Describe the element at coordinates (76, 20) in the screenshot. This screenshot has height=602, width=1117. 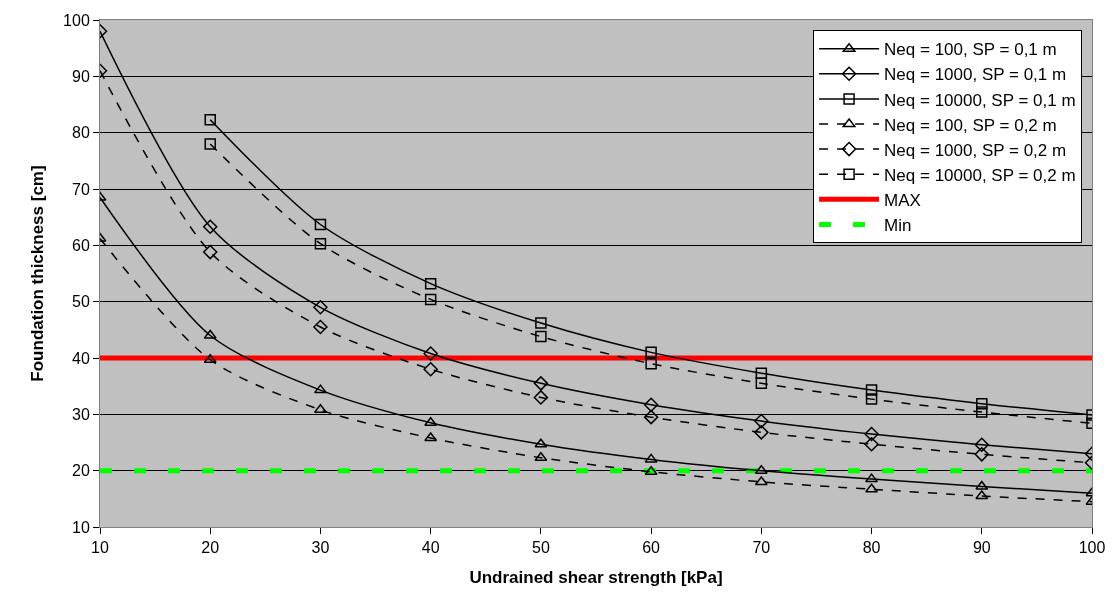
I see `y-tick-label: 100` at that location.